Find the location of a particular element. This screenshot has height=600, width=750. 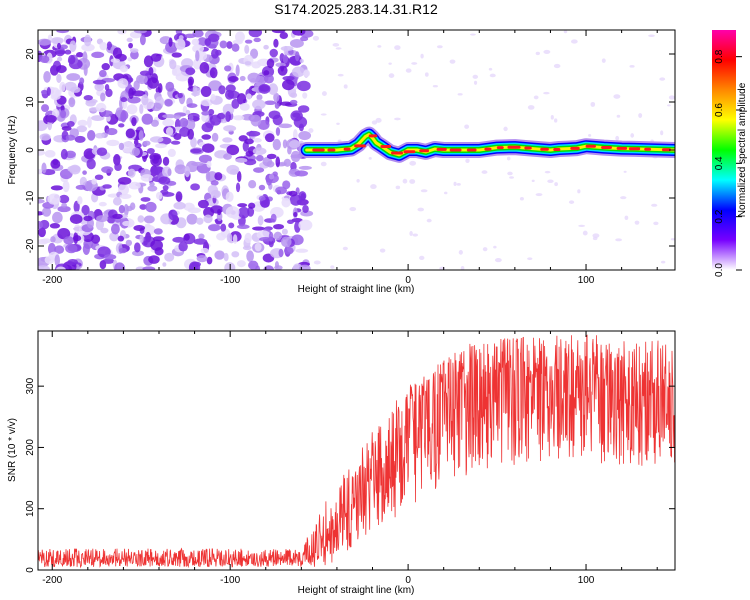

colorbar-ticks: 0.0 0.2 0.4 0.6 0.8 is located at coordinates (728, 163).